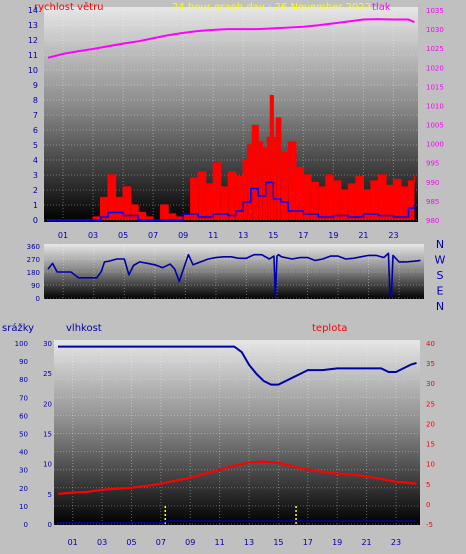 The image size is (466, 554). Describe the element at coordinates (33, 40) in the screenshot. I see `wind-y-tick-label: 12` at that location.